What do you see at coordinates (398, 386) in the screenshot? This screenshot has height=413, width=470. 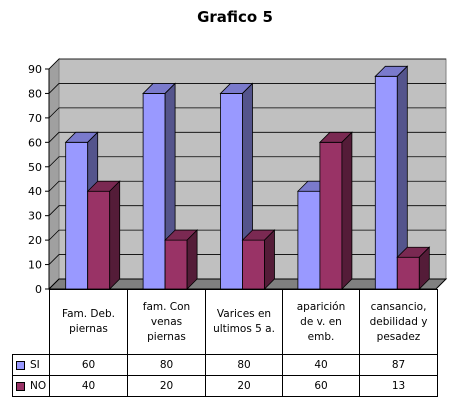 I see `data-value: 13` at bounding box center [398, 386].